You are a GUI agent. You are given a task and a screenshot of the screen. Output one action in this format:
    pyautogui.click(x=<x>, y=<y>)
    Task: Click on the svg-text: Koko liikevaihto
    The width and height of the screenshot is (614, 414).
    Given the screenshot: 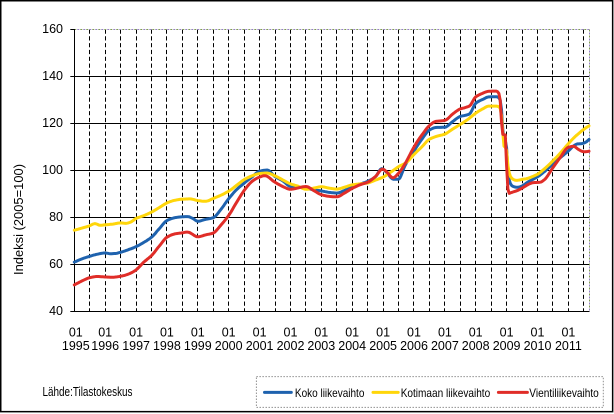 What is the action you would take?
    pyautogui.click(x=330, y=393)
    